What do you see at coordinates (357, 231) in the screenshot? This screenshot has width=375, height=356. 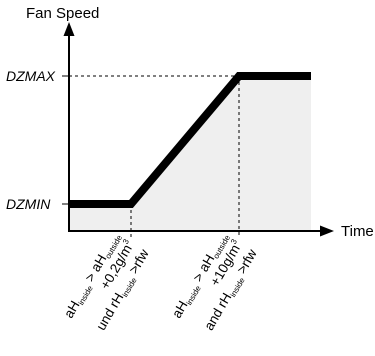 I see `x-axis-title: Time` at bounding box center [357, 231].